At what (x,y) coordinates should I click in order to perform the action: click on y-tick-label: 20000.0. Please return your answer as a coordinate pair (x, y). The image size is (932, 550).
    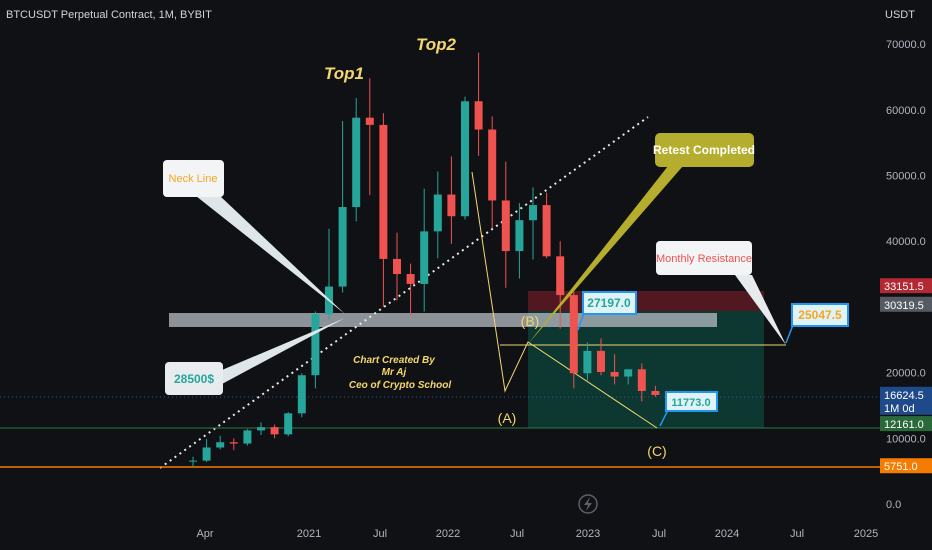
    Looking at the image, I should click on (906, 374).